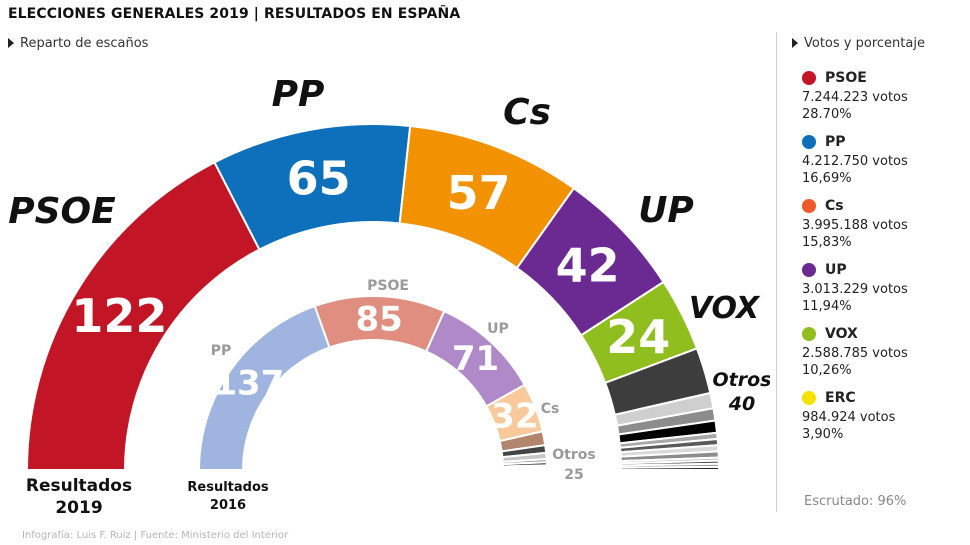 The height and width of the screenshot is (545, 970). I want to click on legend-percentage: 15,83%, so click(827, 242).